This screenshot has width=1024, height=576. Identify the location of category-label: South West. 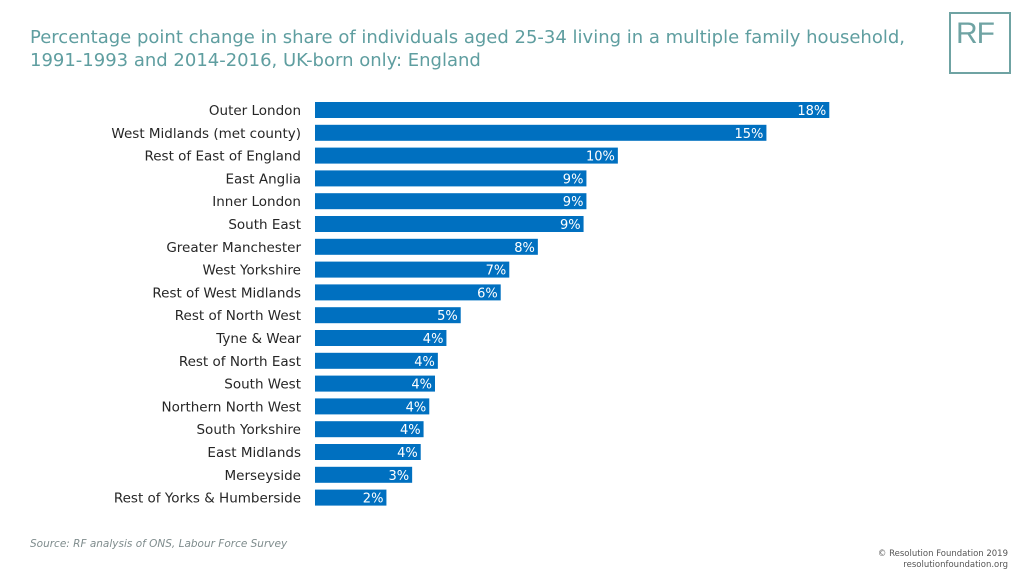
(262, 385).